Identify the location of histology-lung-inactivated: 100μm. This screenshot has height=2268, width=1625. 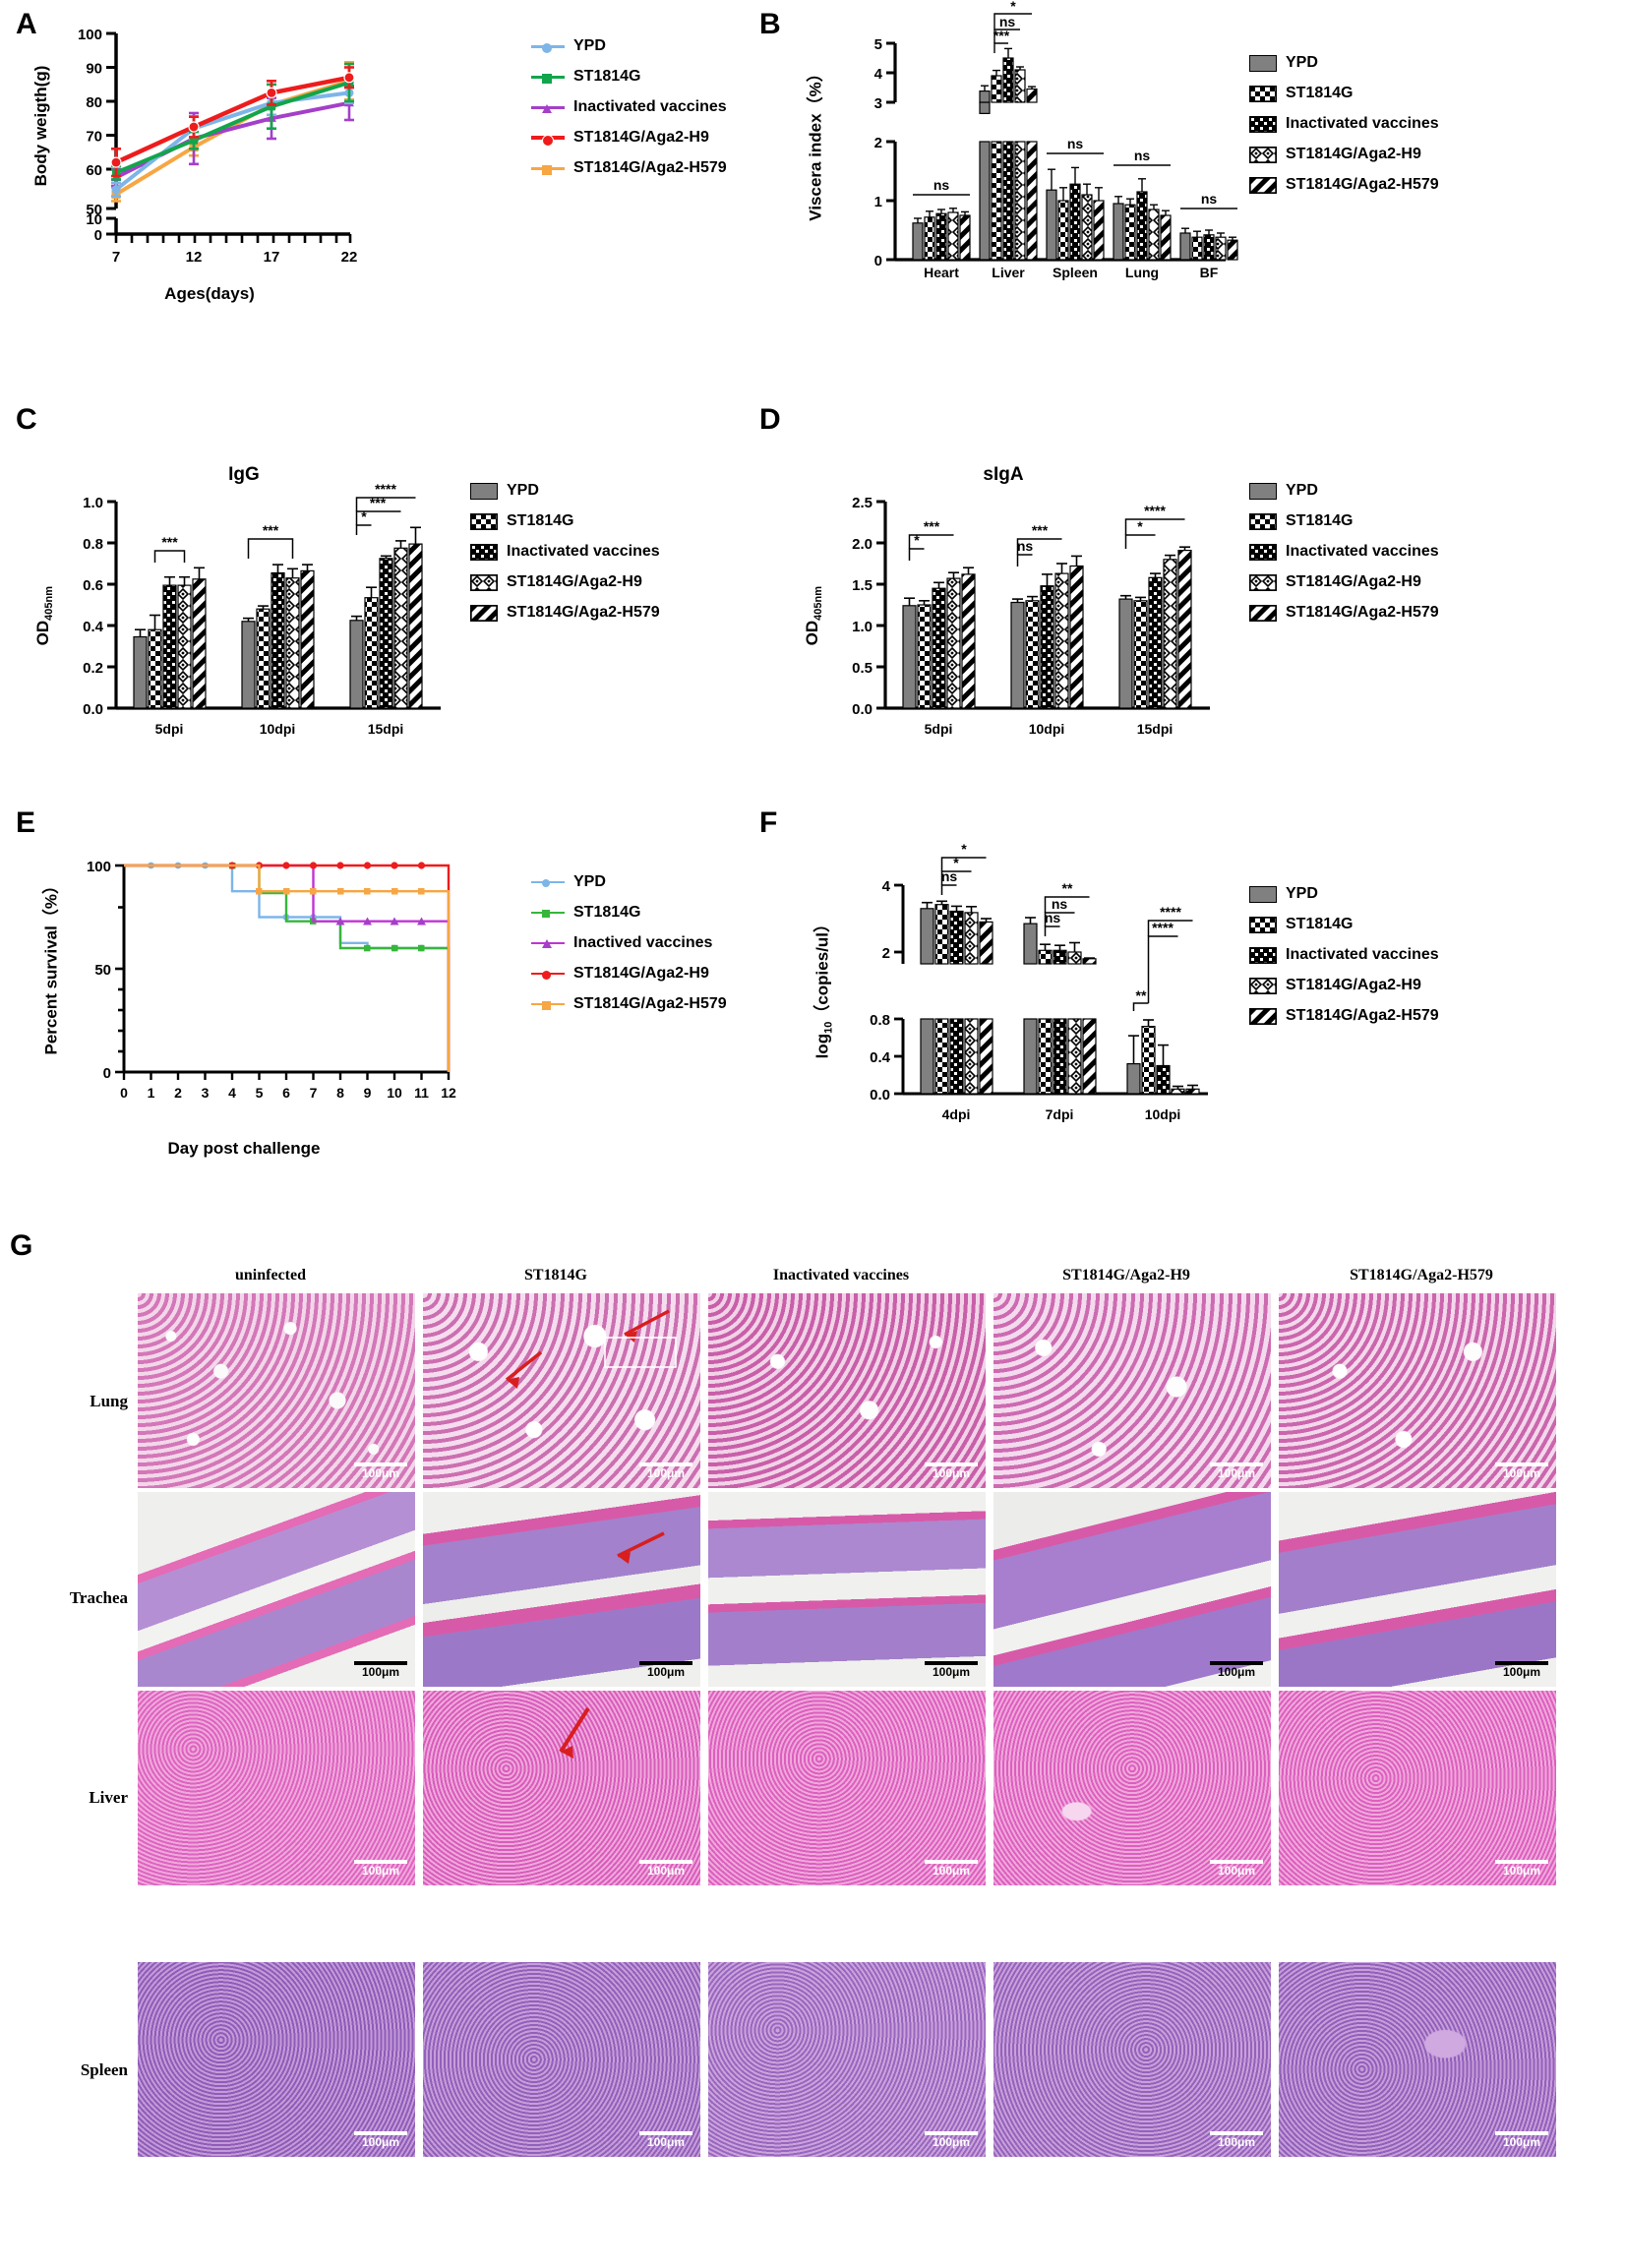
(847, 1390).